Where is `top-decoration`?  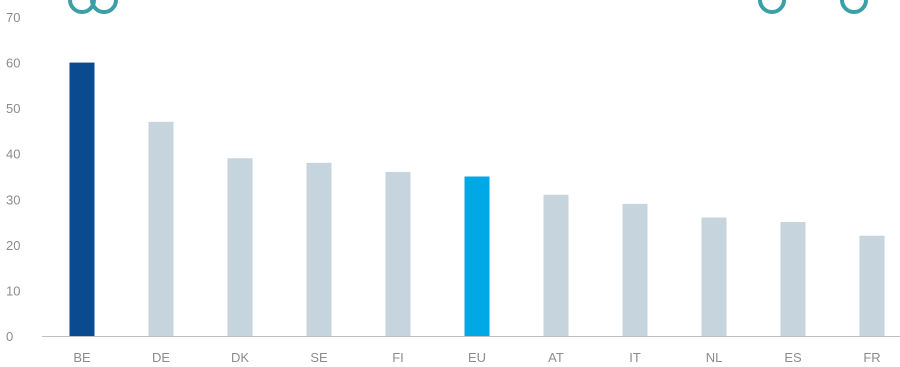 top-decoration is located at coordinates (468, 7).